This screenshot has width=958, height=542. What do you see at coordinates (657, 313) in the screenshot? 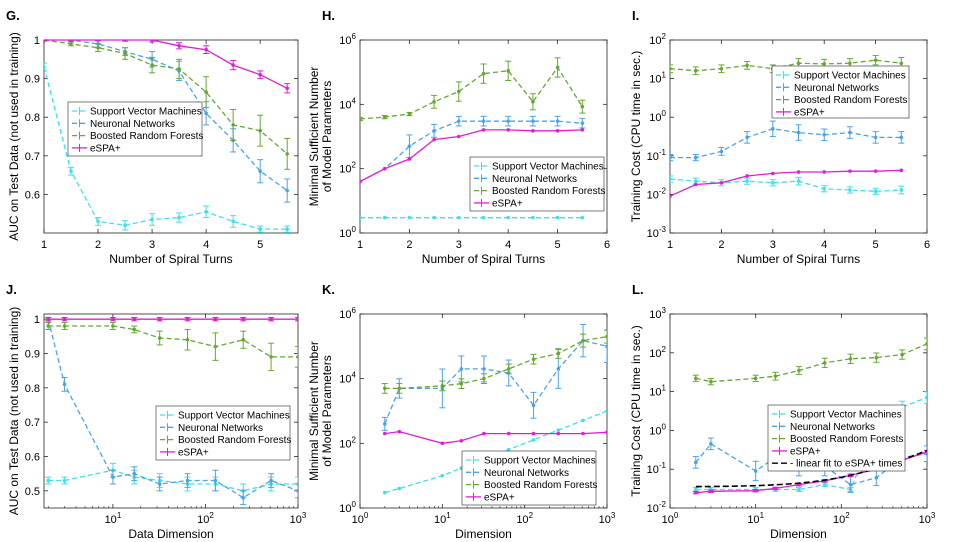
I see `y-tick-label: 10³` at bounding box center [657, 313].